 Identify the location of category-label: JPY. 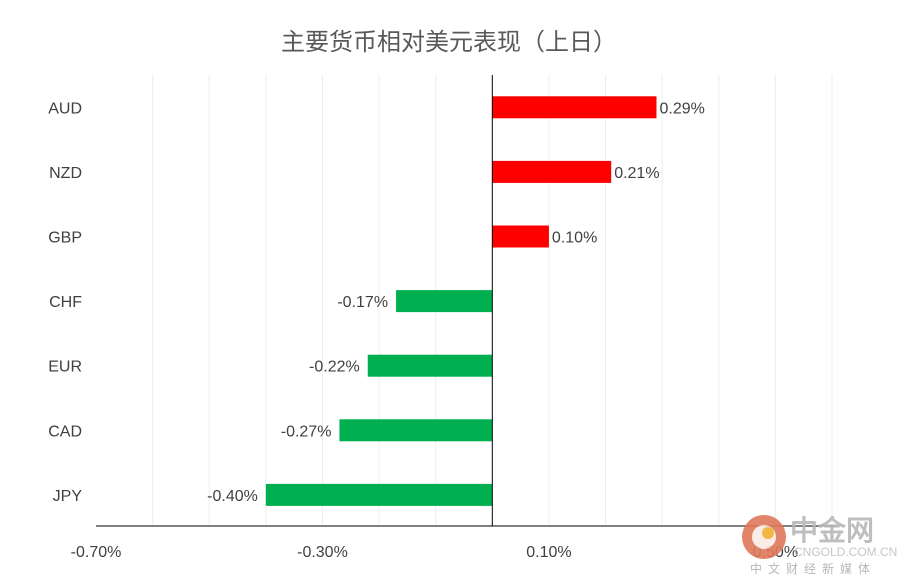
(68, 496).